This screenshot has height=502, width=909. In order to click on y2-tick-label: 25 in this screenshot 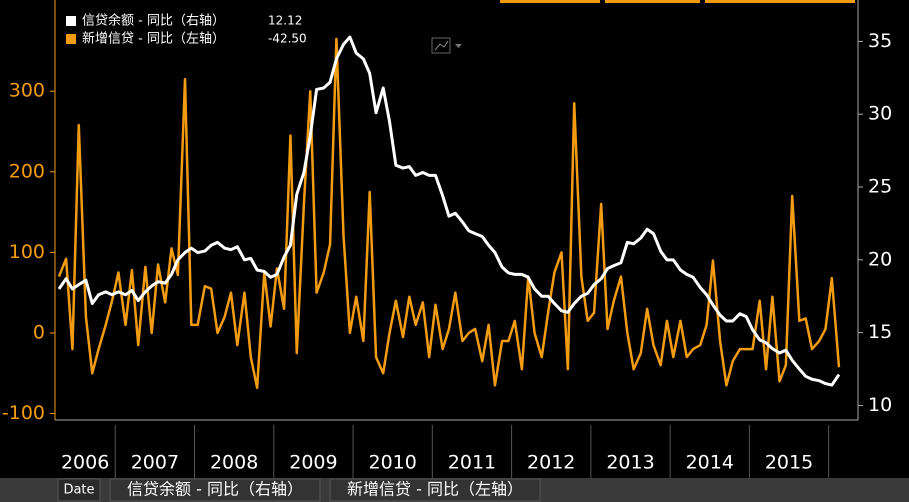, I will do `click(880, 187)`.